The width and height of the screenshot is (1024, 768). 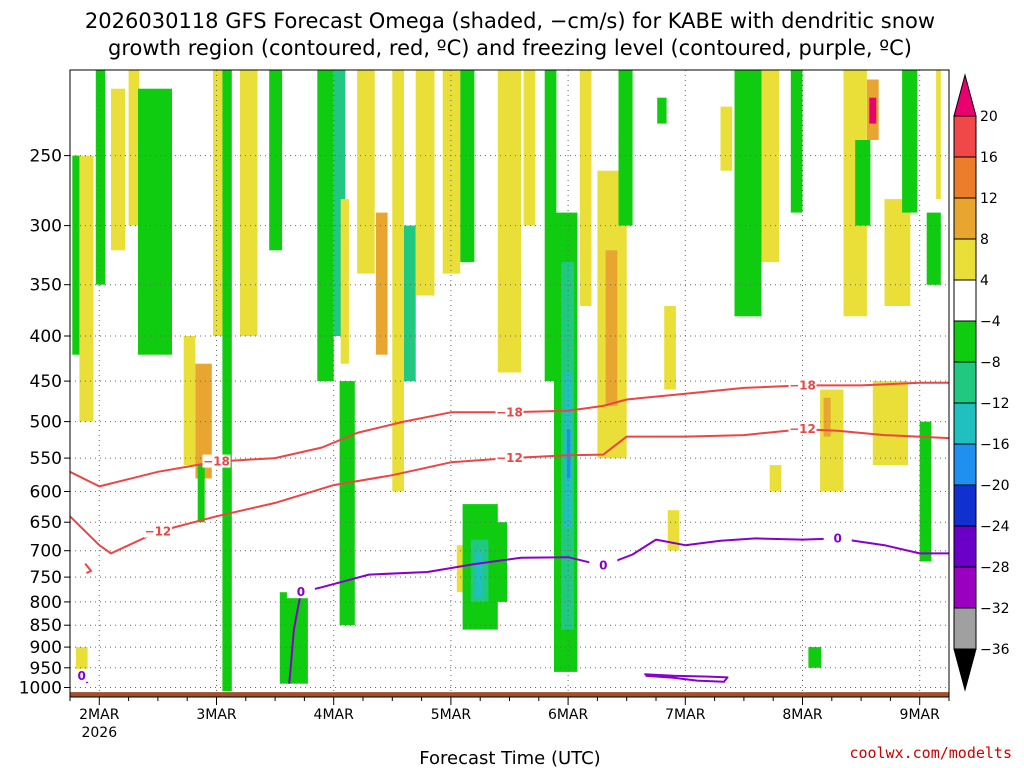 I want to click on pressure-tick-label: 650, so click(x=46, y=523).